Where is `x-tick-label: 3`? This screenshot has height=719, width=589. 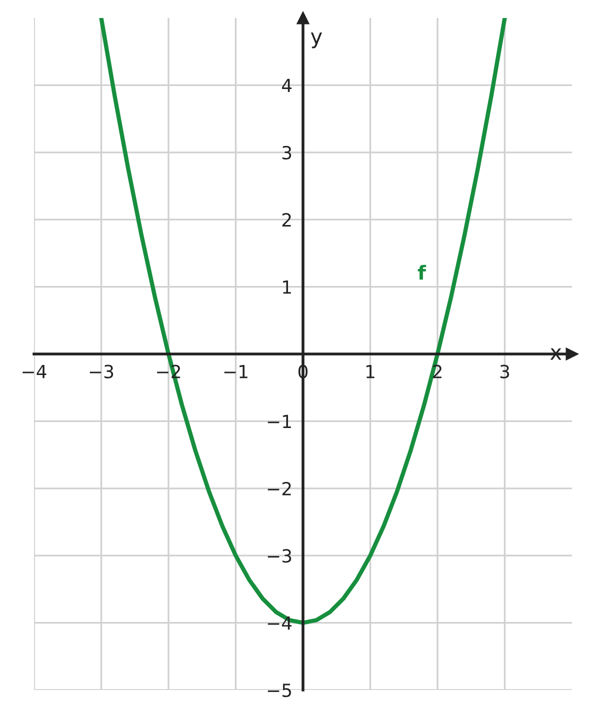
x-tick-label: 3 is located at coordinates (505, 371).